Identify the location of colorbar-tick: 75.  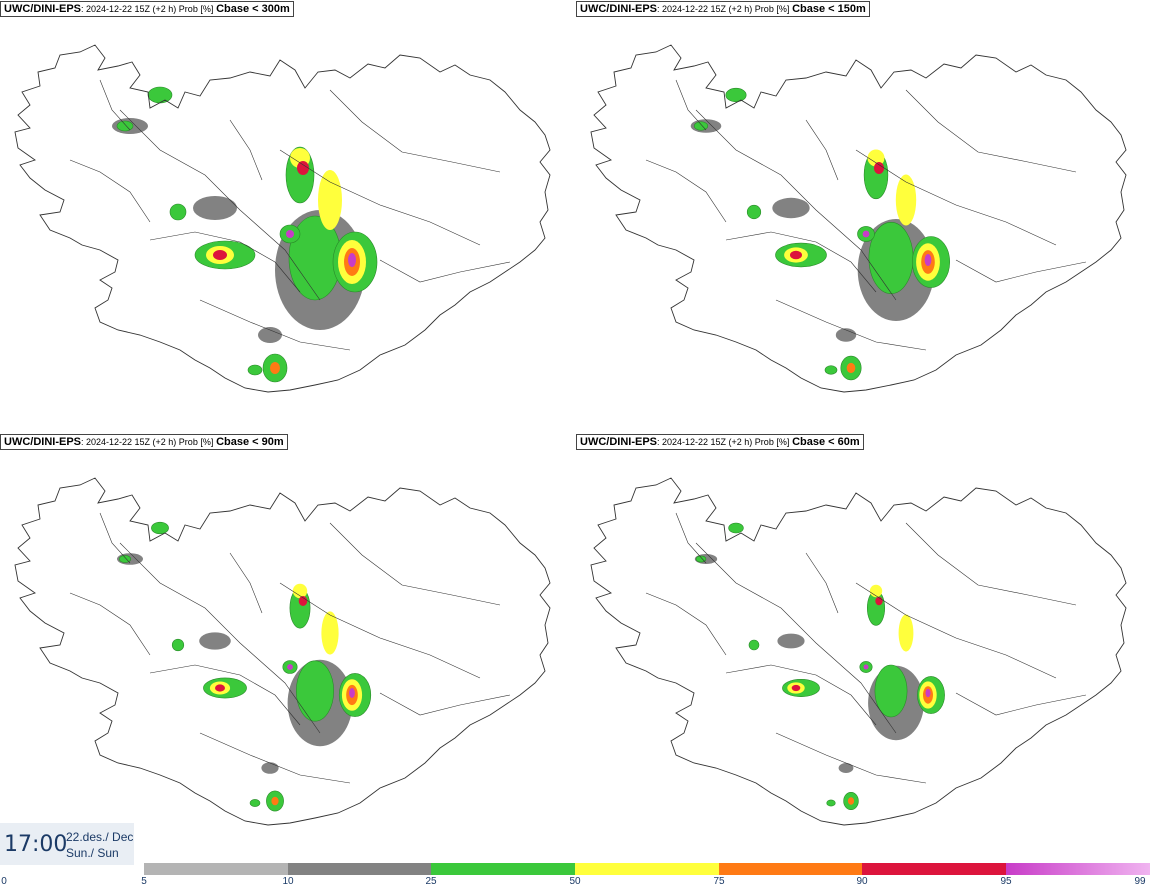
(719, 881).